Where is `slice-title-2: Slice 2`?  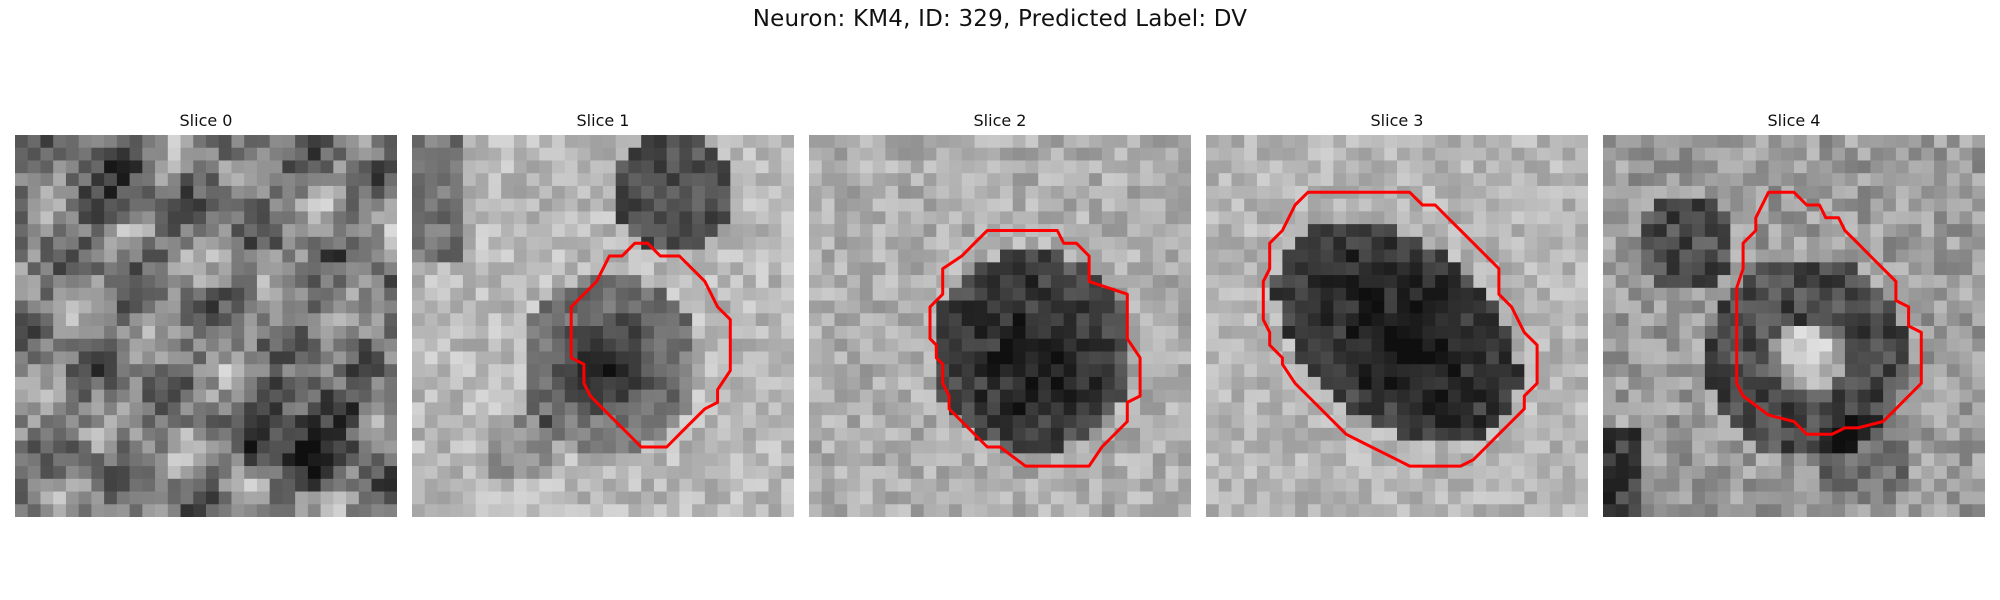 slice-title-2: Slice 2 is located at coordinates (1000, 120).